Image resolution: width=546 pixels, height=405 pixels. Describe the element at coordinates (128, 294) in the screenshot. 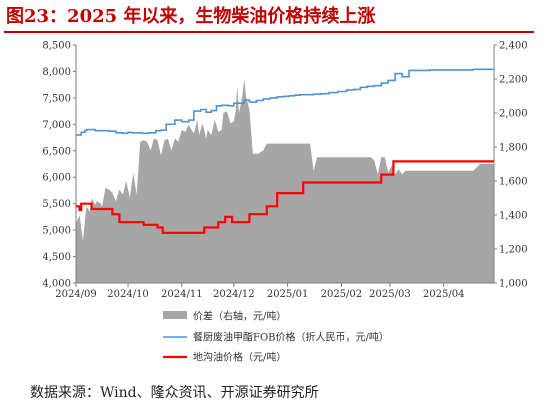

I see `x-tick-label: 2024/10` at that location.